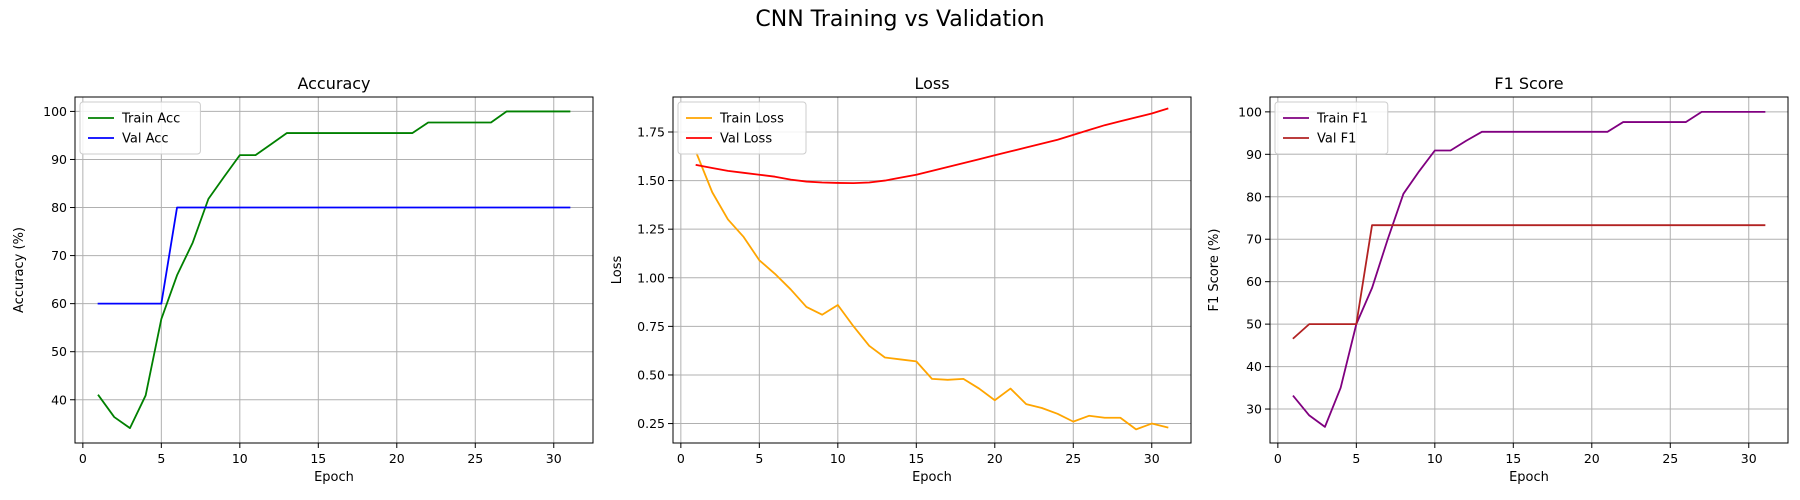 Image resolution: width=1800 pixels, height=500 pixels. What do you see at coordinates (651, 374) in the screenshot?
I see `y-tick-label: 0.50` at bounding box center [651, 374].